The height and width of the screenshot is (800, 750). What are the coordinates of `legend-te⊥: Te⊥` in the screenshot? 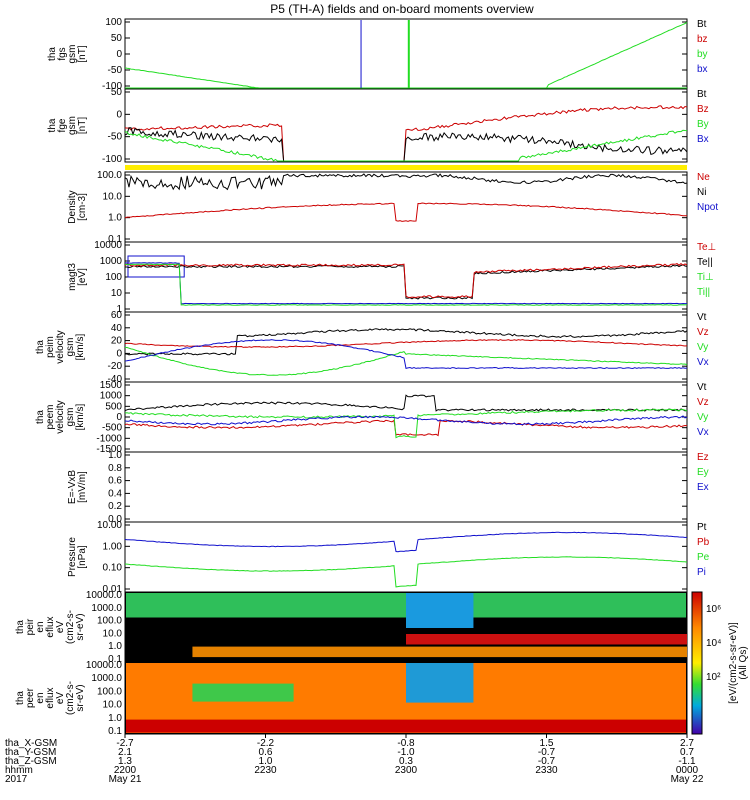 It's located at (706, 247).